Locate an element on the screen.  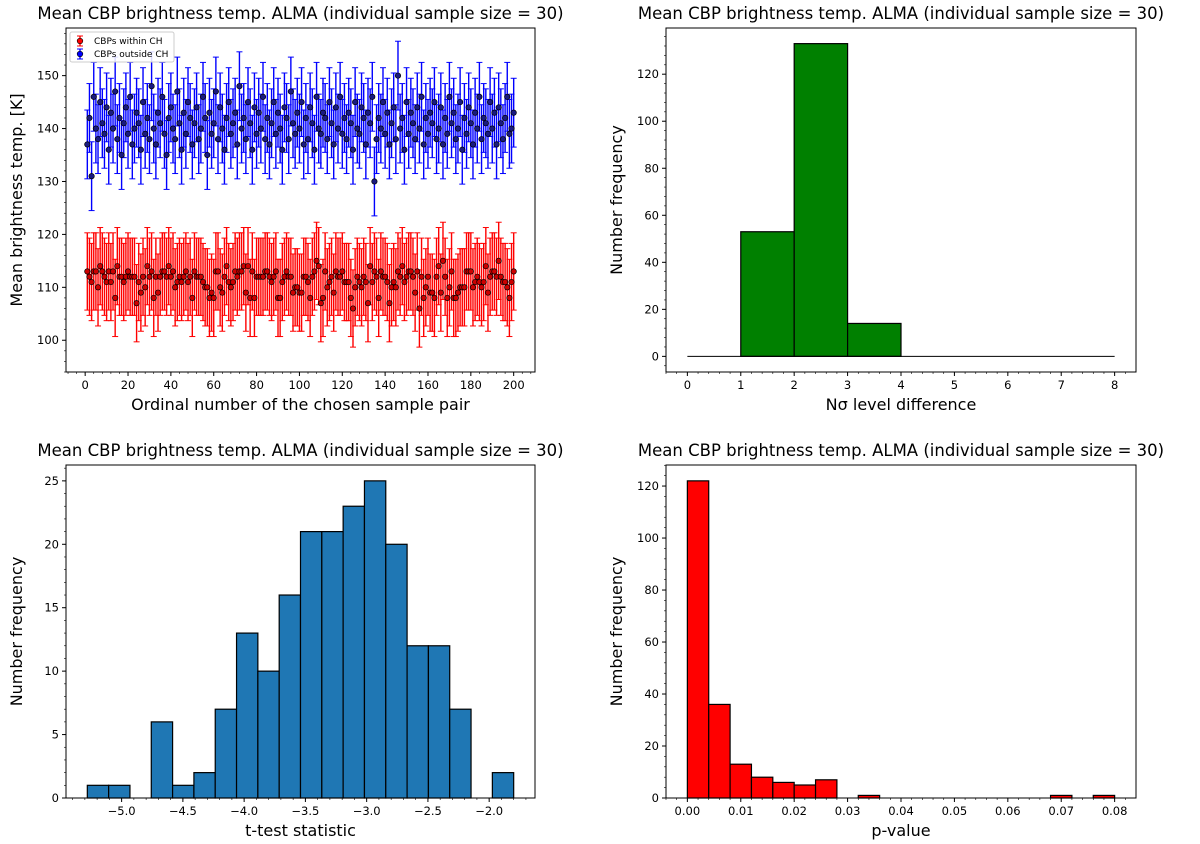
y-tick-label: 110 is located at coordinates (48, 287).